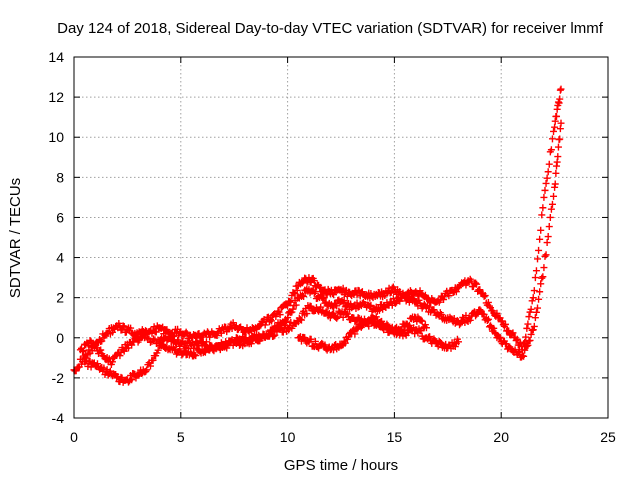  Describe the element at coordinates (181, 437) in the screenshot. I see `x-tick-label: 5` at that location.